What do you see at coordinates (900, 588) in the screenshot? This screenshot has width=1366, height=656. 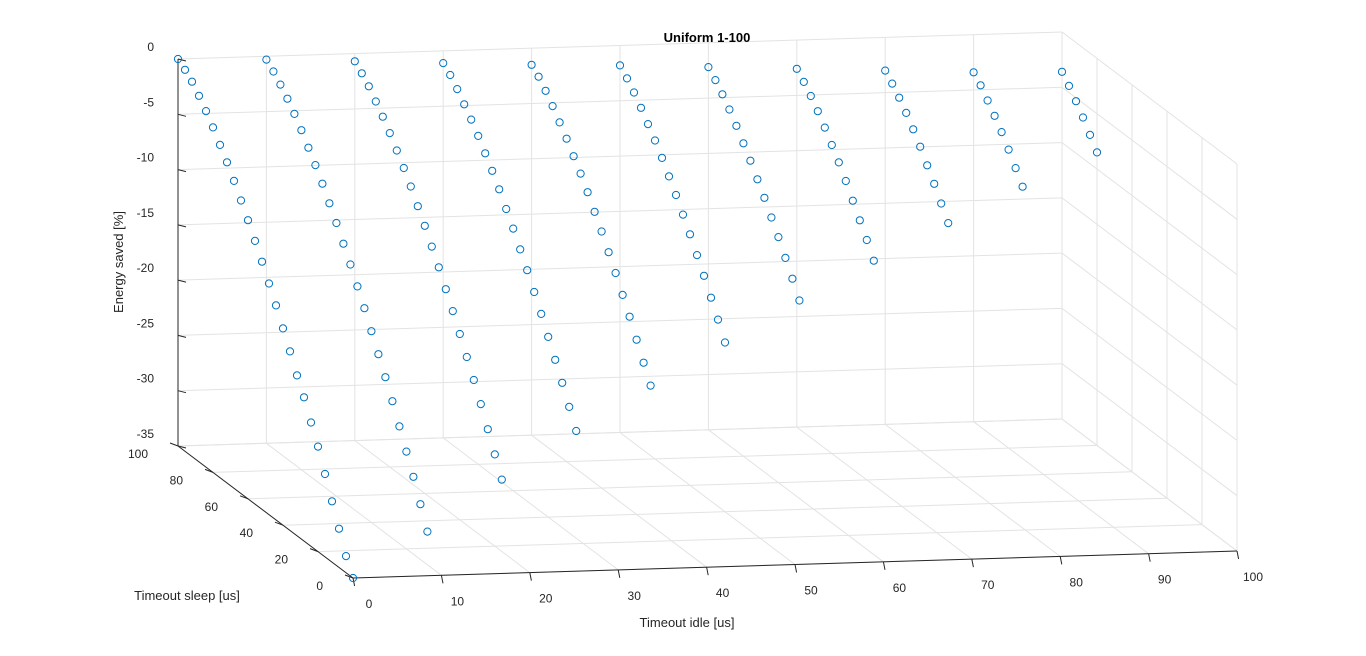 I see `x-tick-label: 60` at bounding box center [900, 588].